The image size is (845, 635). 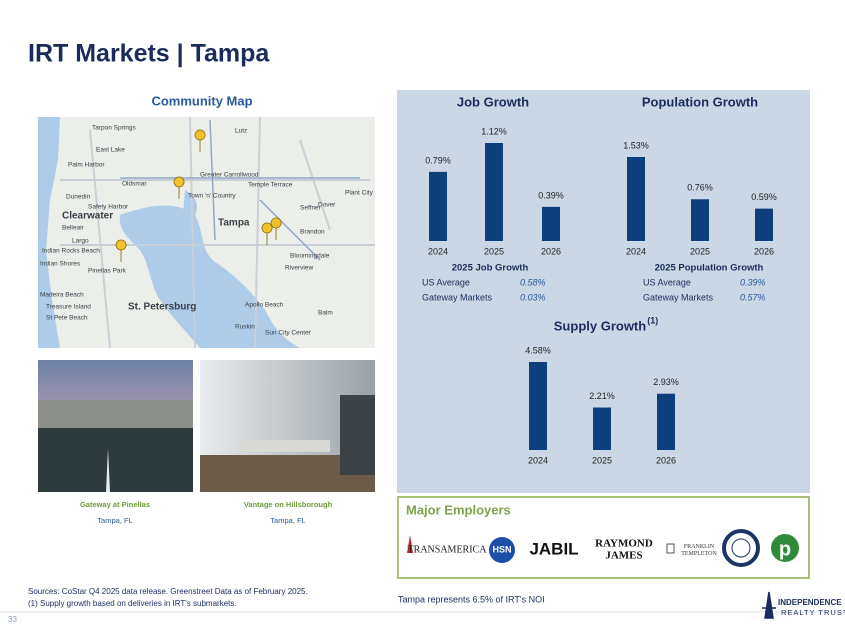 What do you see at coordinates (700, 101) in the screenshot?
I see `chart-title: Population Growth` at bounding box center [700, 101].